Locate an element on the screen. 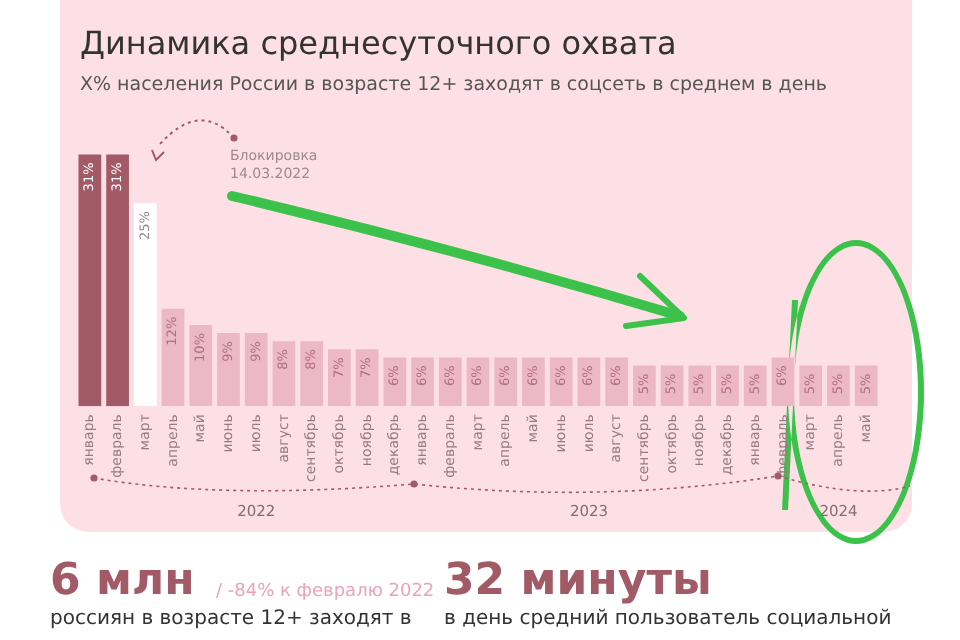 The width and height of the screenshot is (960, 640). text: в день средний пользователь социальной is located at coordinates (668, 619).